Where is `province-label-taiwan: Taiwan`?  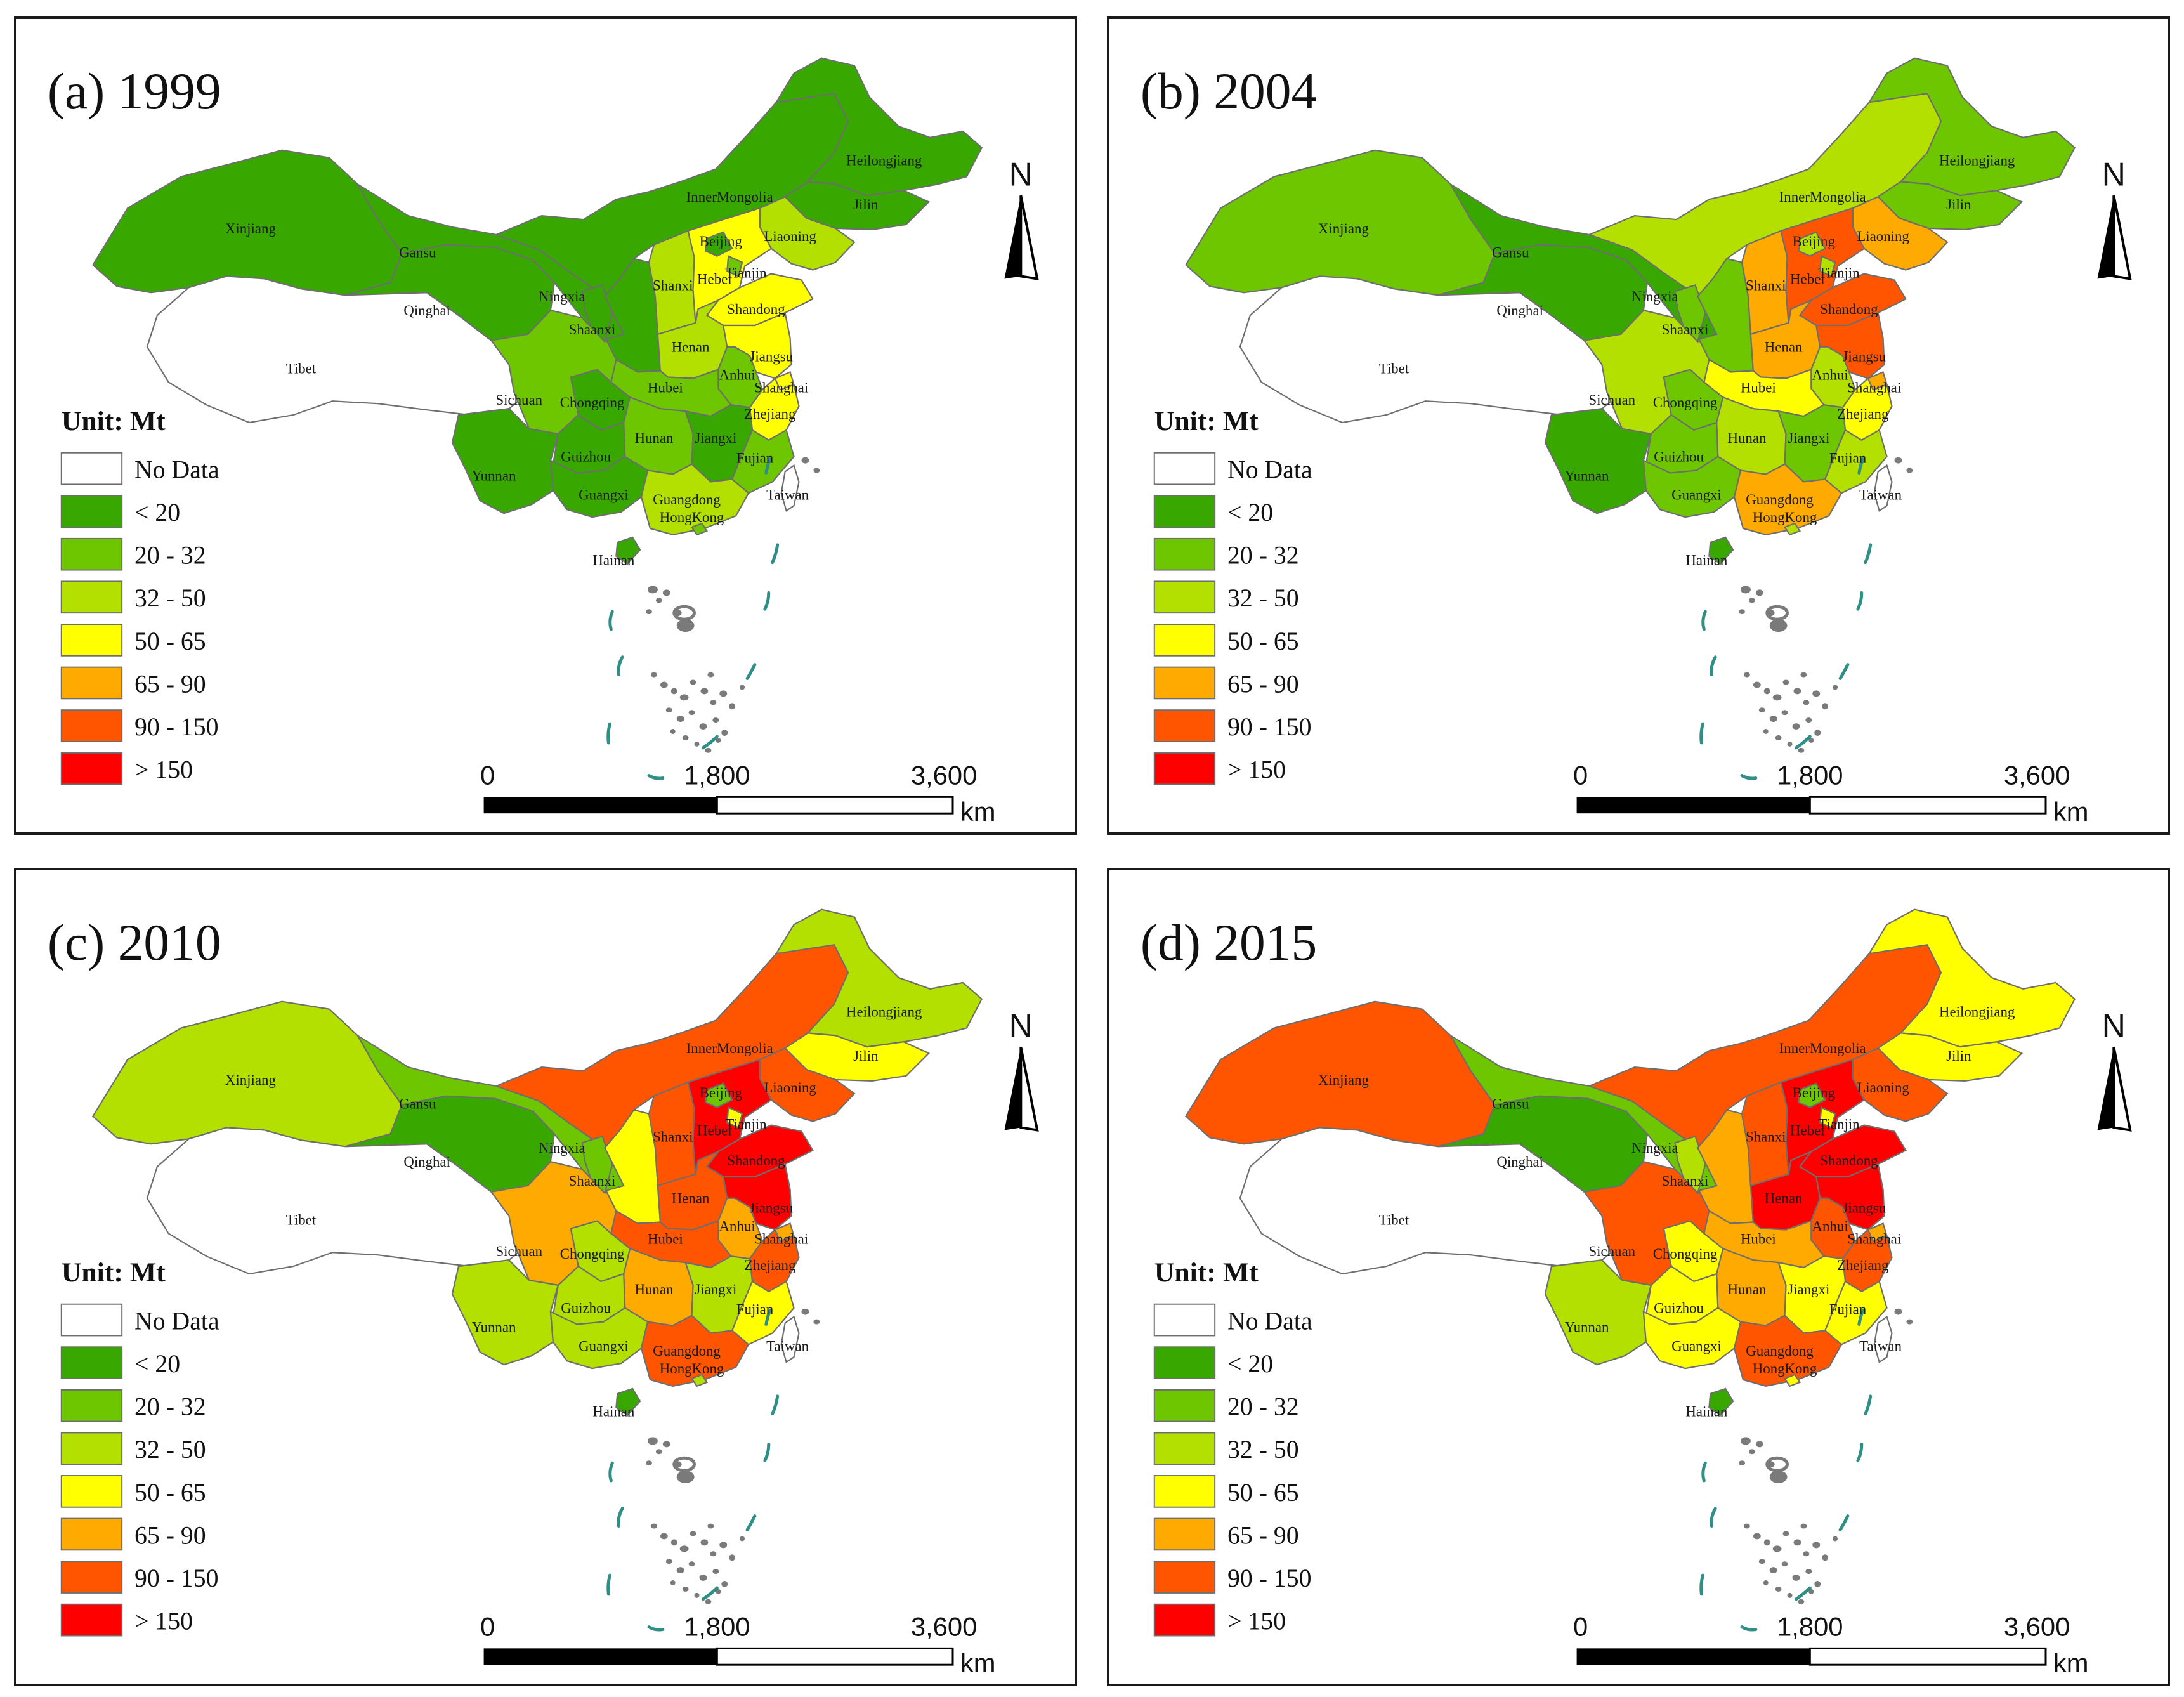 province-label-taiwan: Taiwan is located at coordinates (1880, 494).